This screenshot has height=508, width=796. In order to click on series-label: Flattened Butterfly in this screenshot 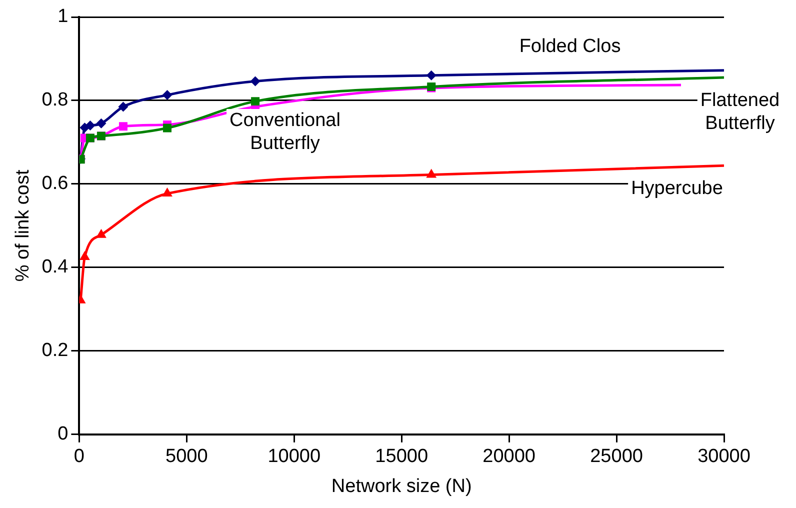, I will do `click(740, 112)`.